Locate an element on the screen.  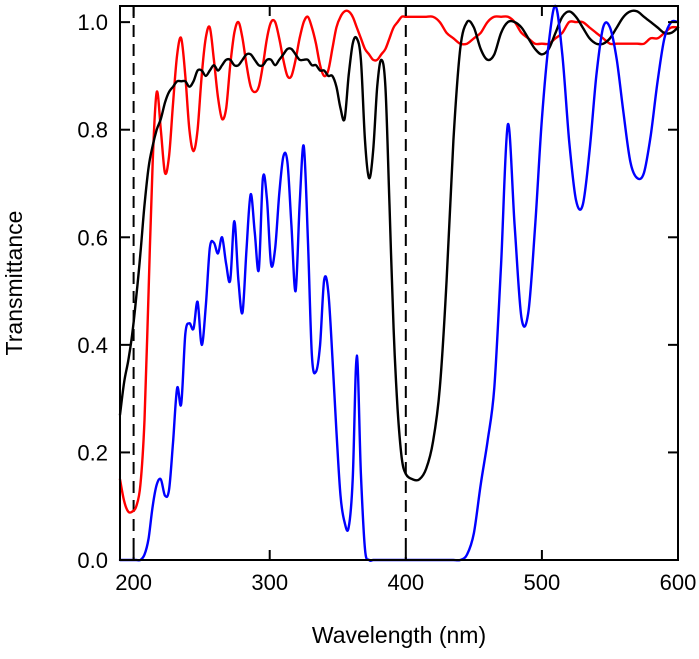
x-tick-label-400: 400 is located at coordinates (405, 582).